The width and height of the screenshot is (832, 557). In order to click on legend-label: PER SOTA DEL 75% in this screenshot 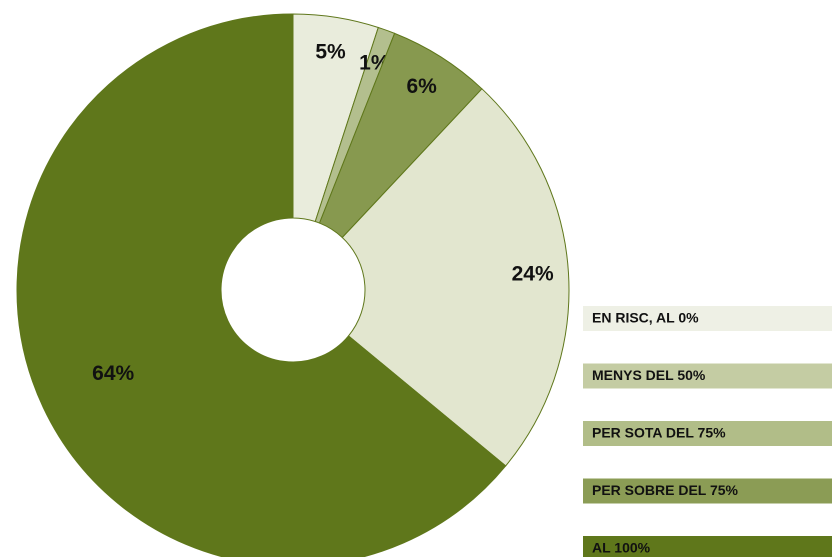, I will do `click(659, 433)`.